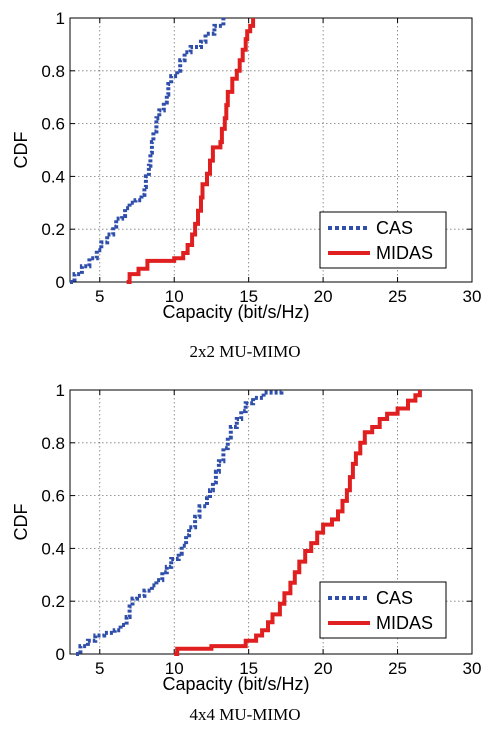 This screenshot has height=732, width=490. Describe the element at coordinates (245, 351) in the screenshot. I see `chart-caption: 2x2 MU-MIMO` at that location.